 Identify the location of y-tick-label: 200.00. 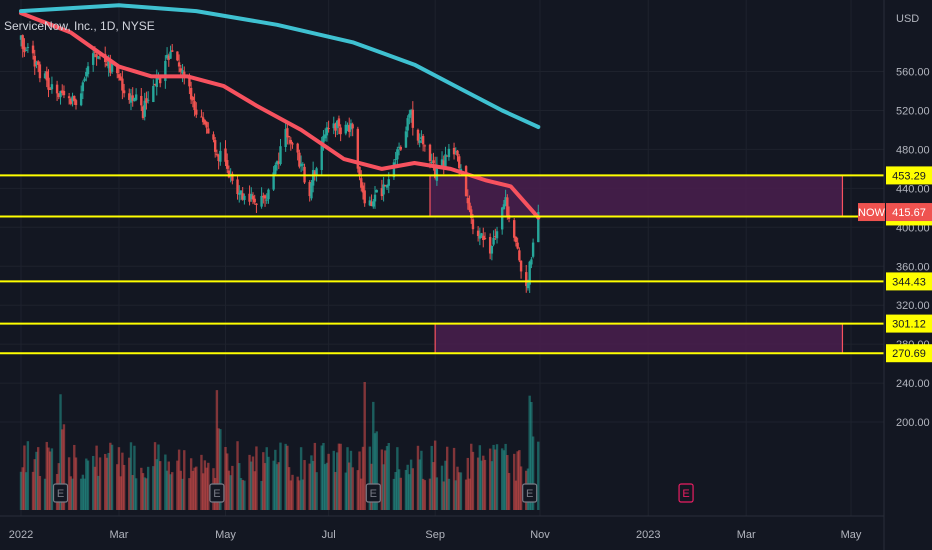
(913, 423).